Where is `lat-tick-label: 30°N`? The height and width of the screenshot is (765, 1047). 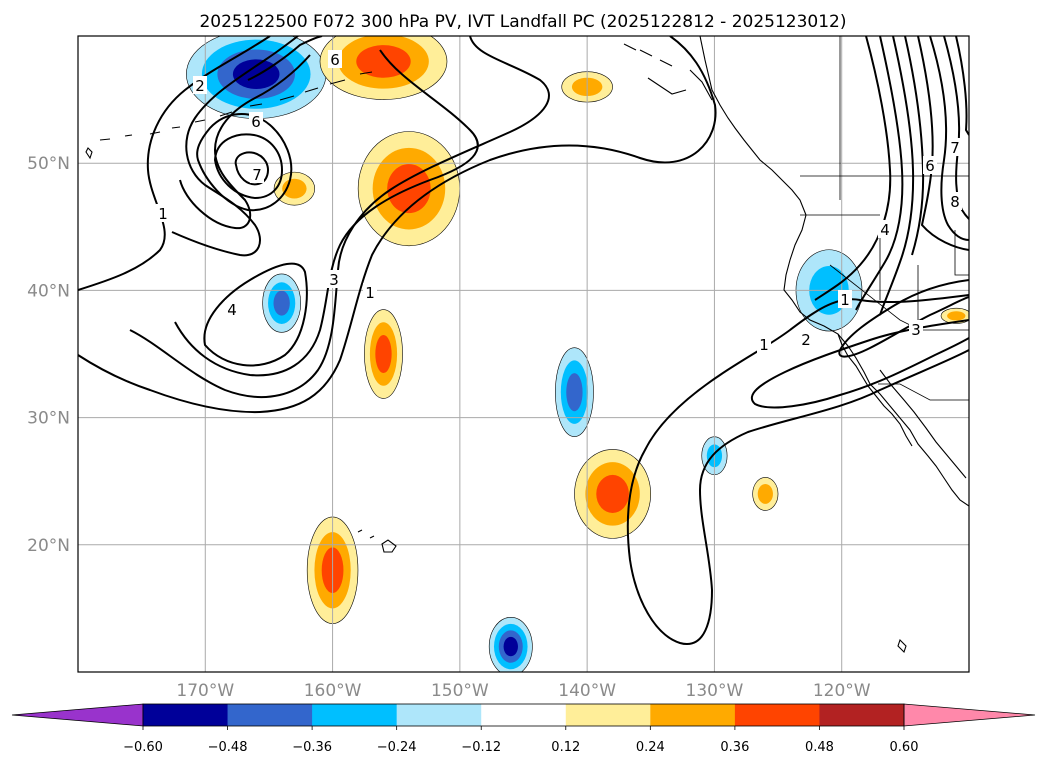
lat-tick-label: 30°N is located at coordinates (48, 419).